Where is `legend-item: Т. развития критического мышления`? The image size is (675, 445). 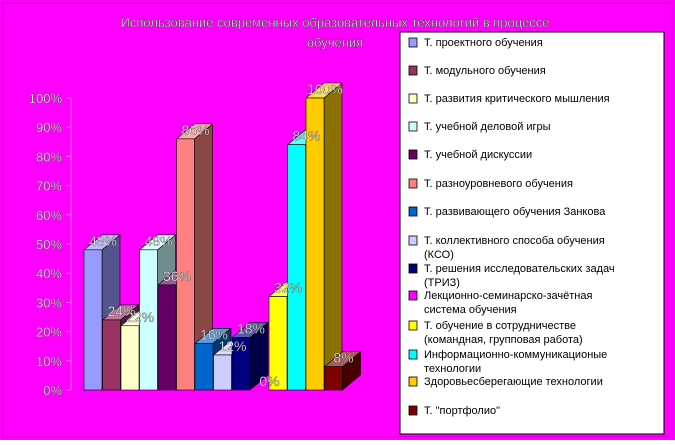
legend-item: Т. развития критического мышления is located at coordinates (509, 99).